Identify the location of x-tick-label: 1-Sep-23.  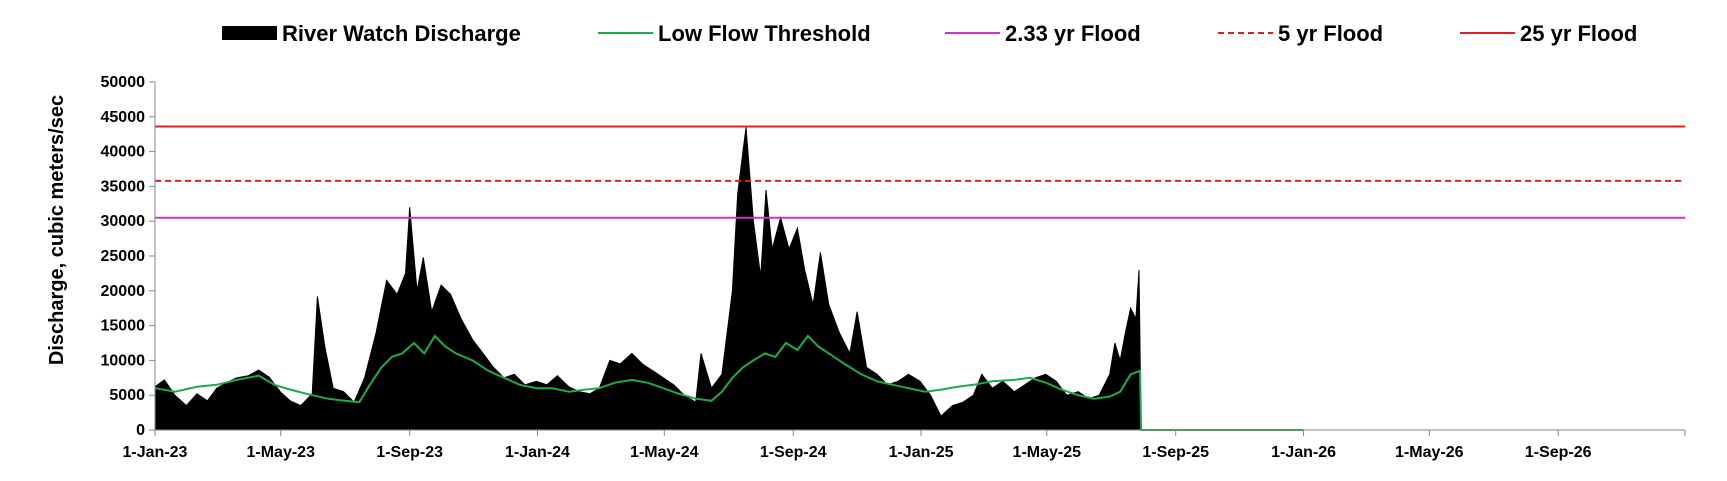
(409, 452).